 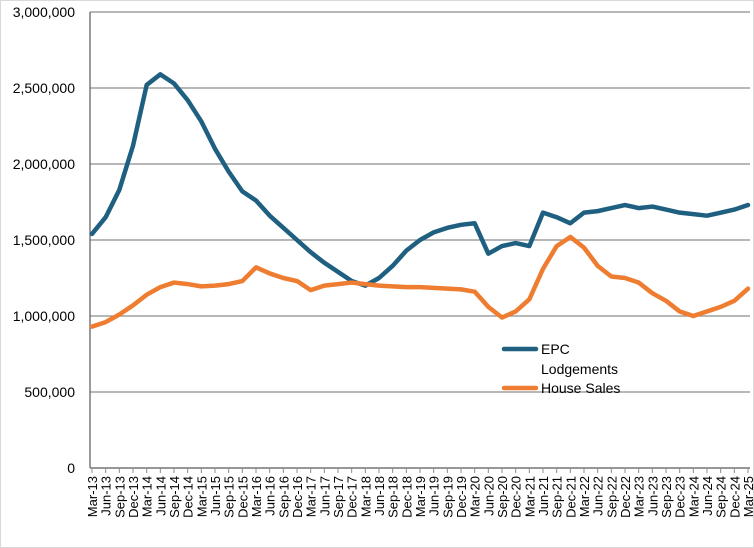 What do you see at coordinates (106, 496) in the screenshot?
I see `x-tick-label: Jun-13` at bounding box center [106, 496].